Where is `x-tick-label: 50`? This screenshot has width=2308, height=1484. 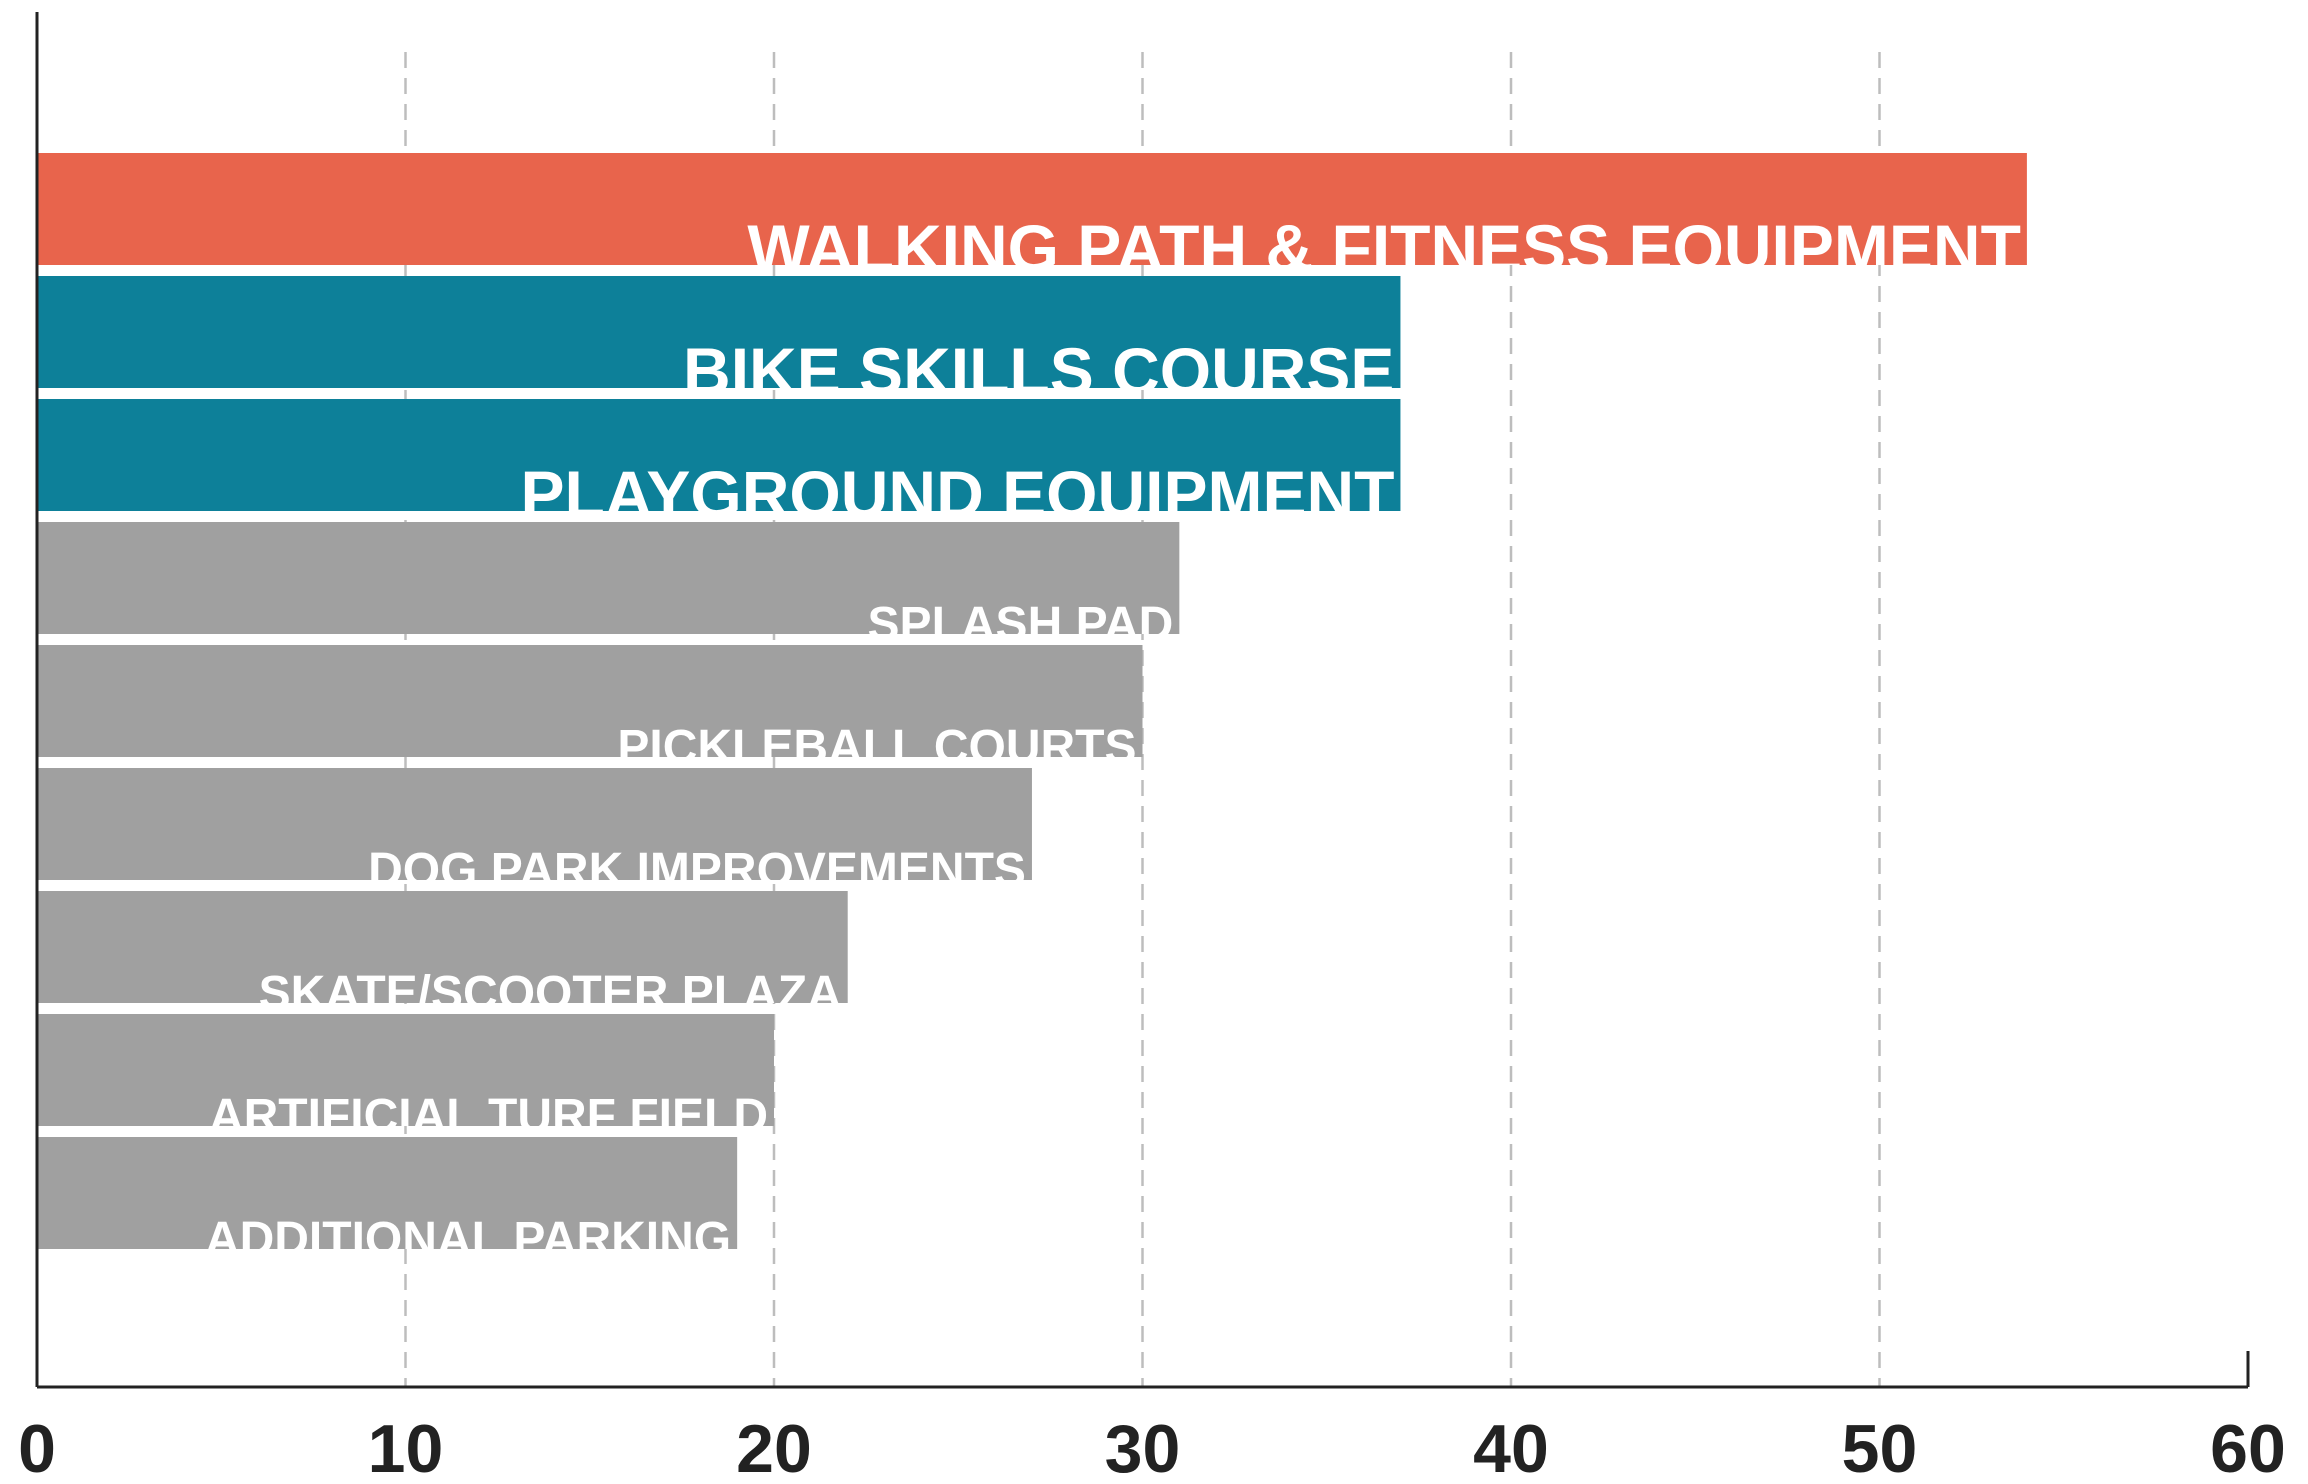
x-tick-label: 50 is located at coordinates (1880, 1447).